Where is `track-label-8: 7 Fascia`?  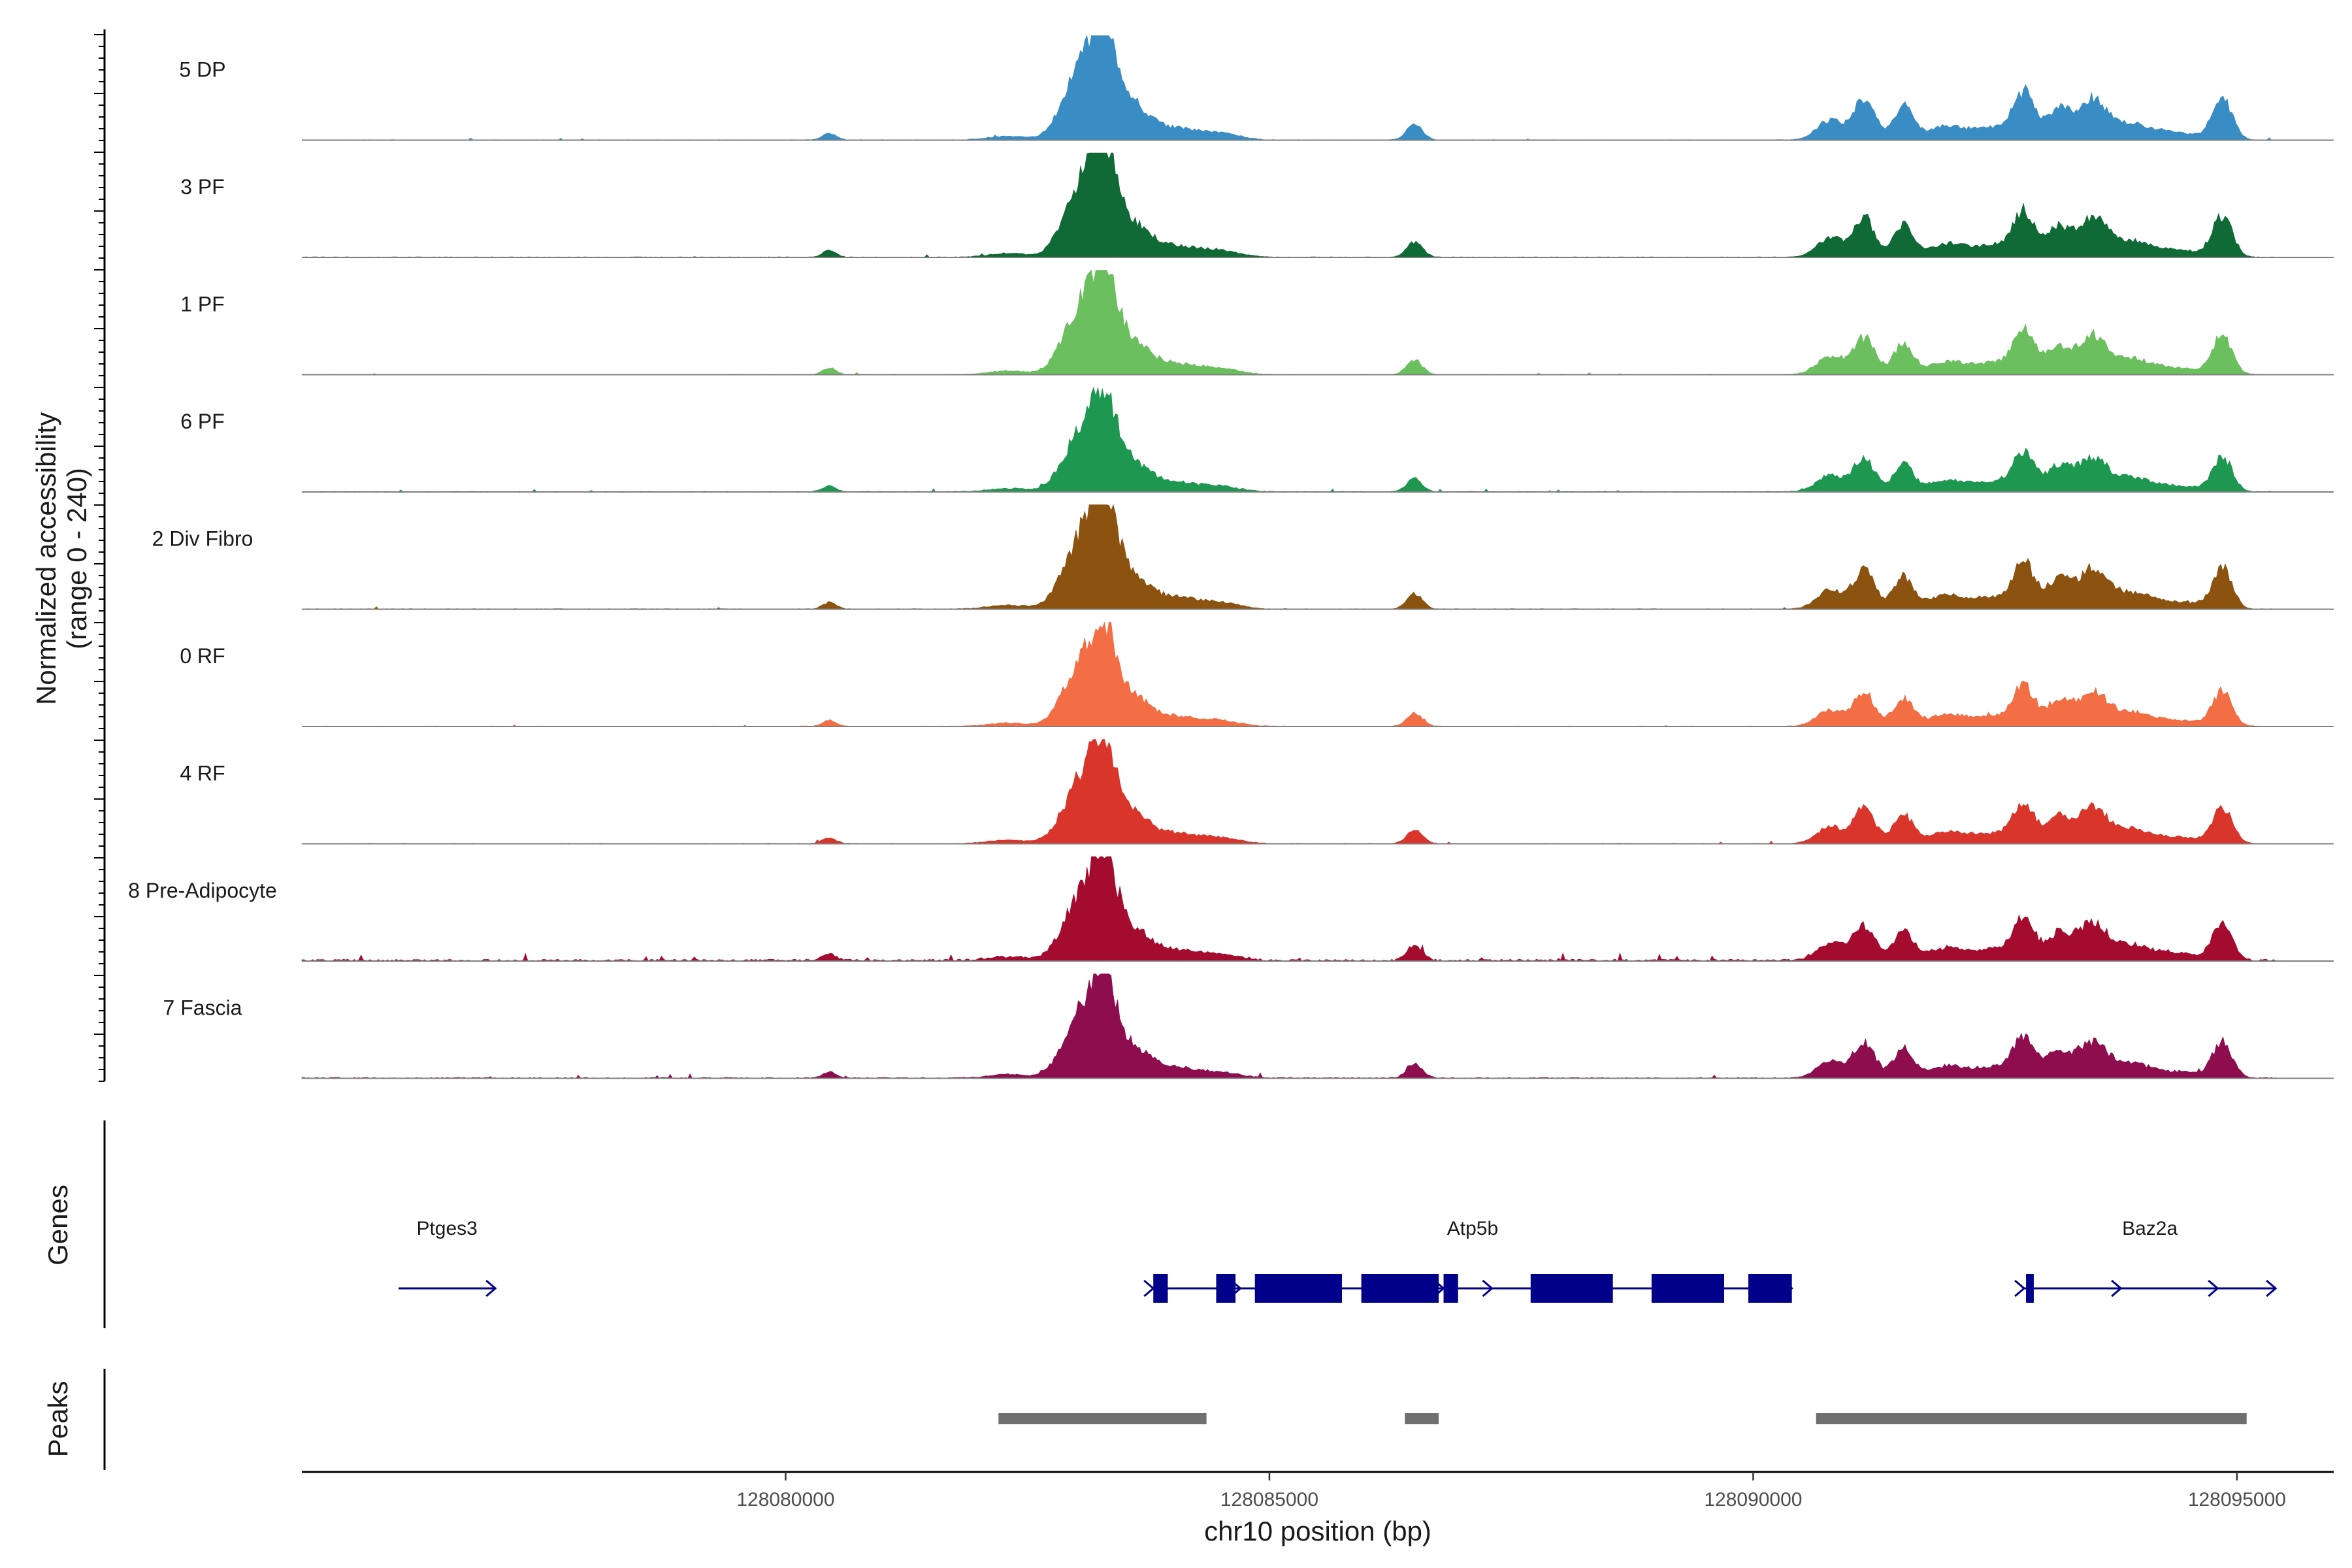 track-label-8: 7 Fascia is located at coordinates (202, 1008).